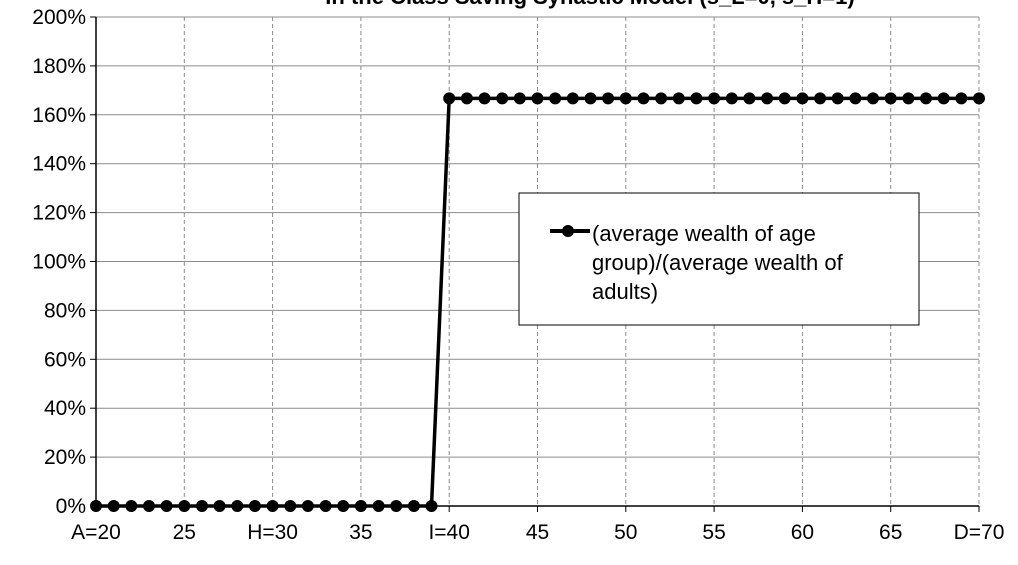 Image resolution: width=1018 pixels, height=565 pixels. What do you see at coordinates (65, 457) in the screenshot?
I see `y-tick-label: 20%` at bounding box center [65, 457].